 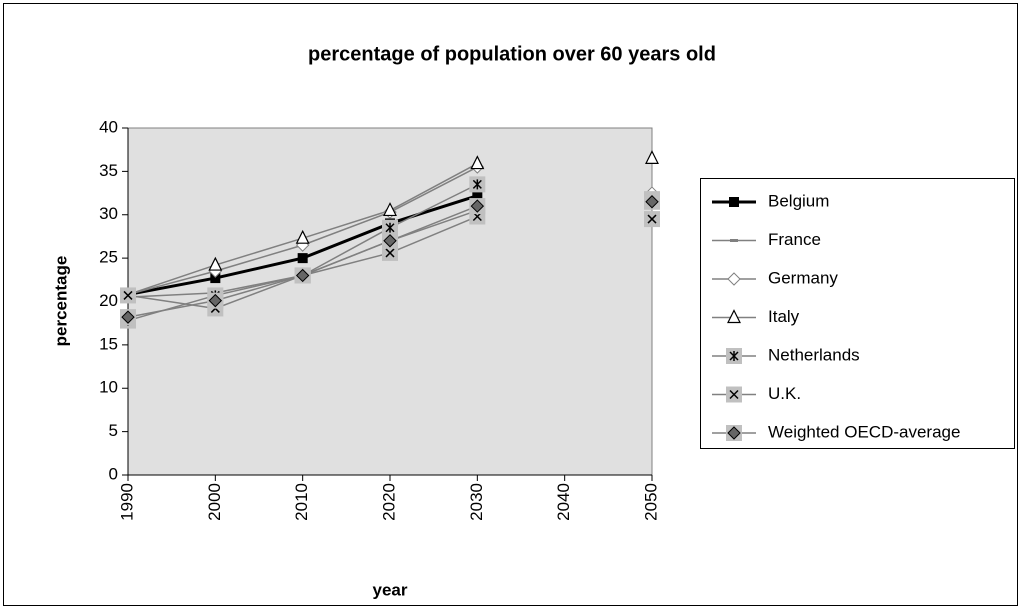 I want to click on legend-label: Weighted OECD-average, so click(x=864, y=431).